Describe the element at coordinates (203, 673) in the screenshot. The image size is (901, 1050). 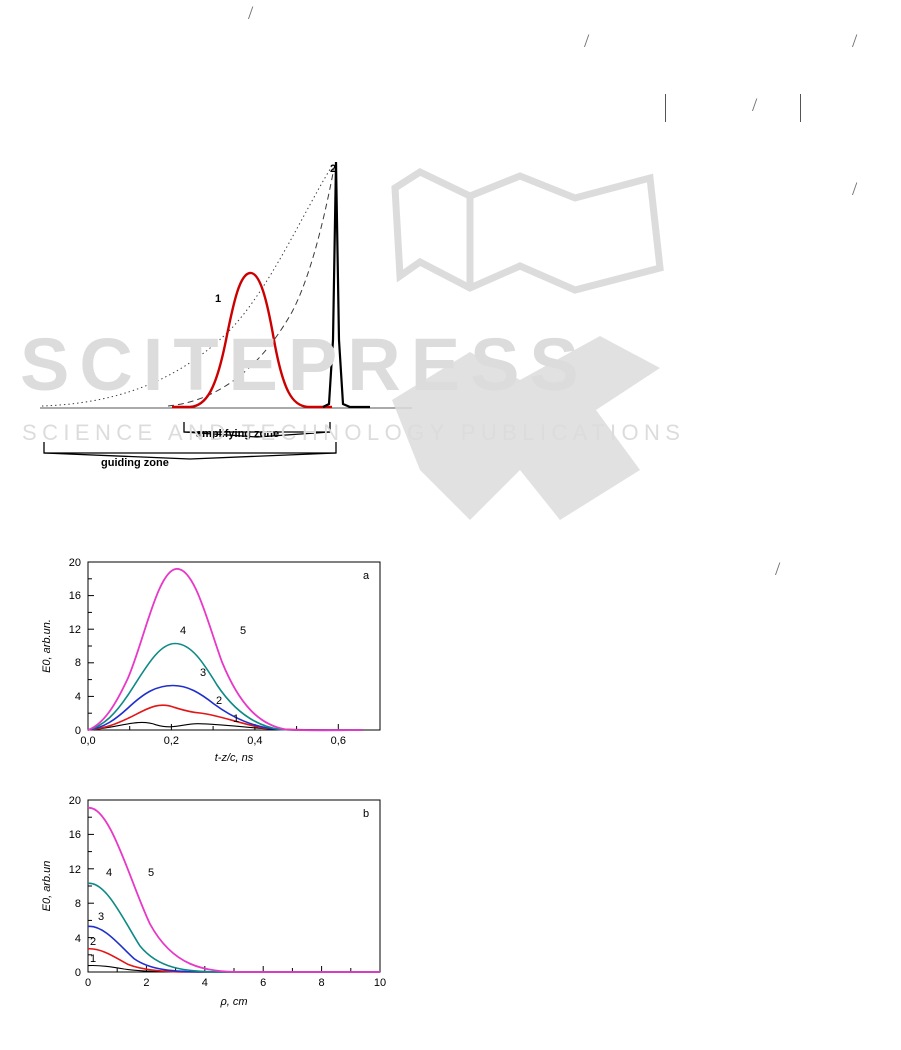
I see `plot-a-label-3: 3` at that location.